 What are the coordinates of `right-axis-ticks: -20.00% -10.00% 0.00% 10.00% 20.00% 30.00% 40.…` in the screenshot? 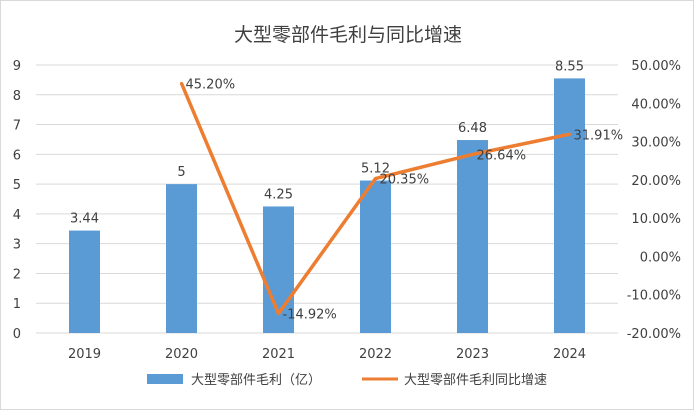 It's located at (654, 200).